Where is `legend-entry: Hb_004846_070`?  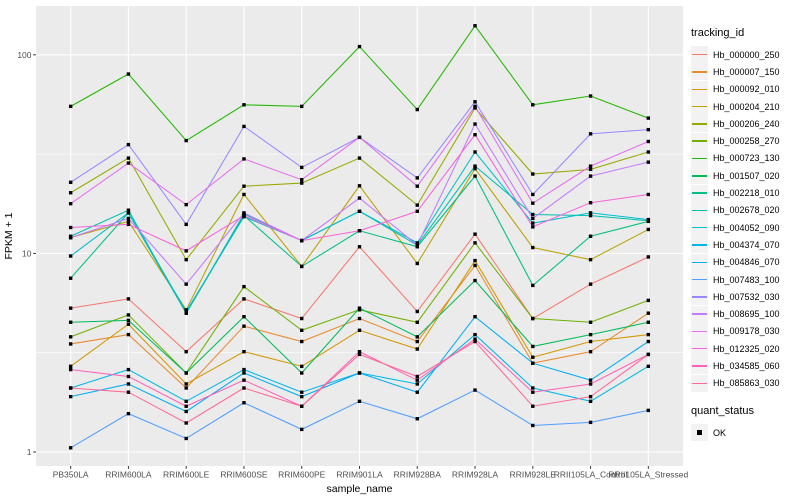
legend-entry: Hb_004846_070 is located at coordinates (745, 262).